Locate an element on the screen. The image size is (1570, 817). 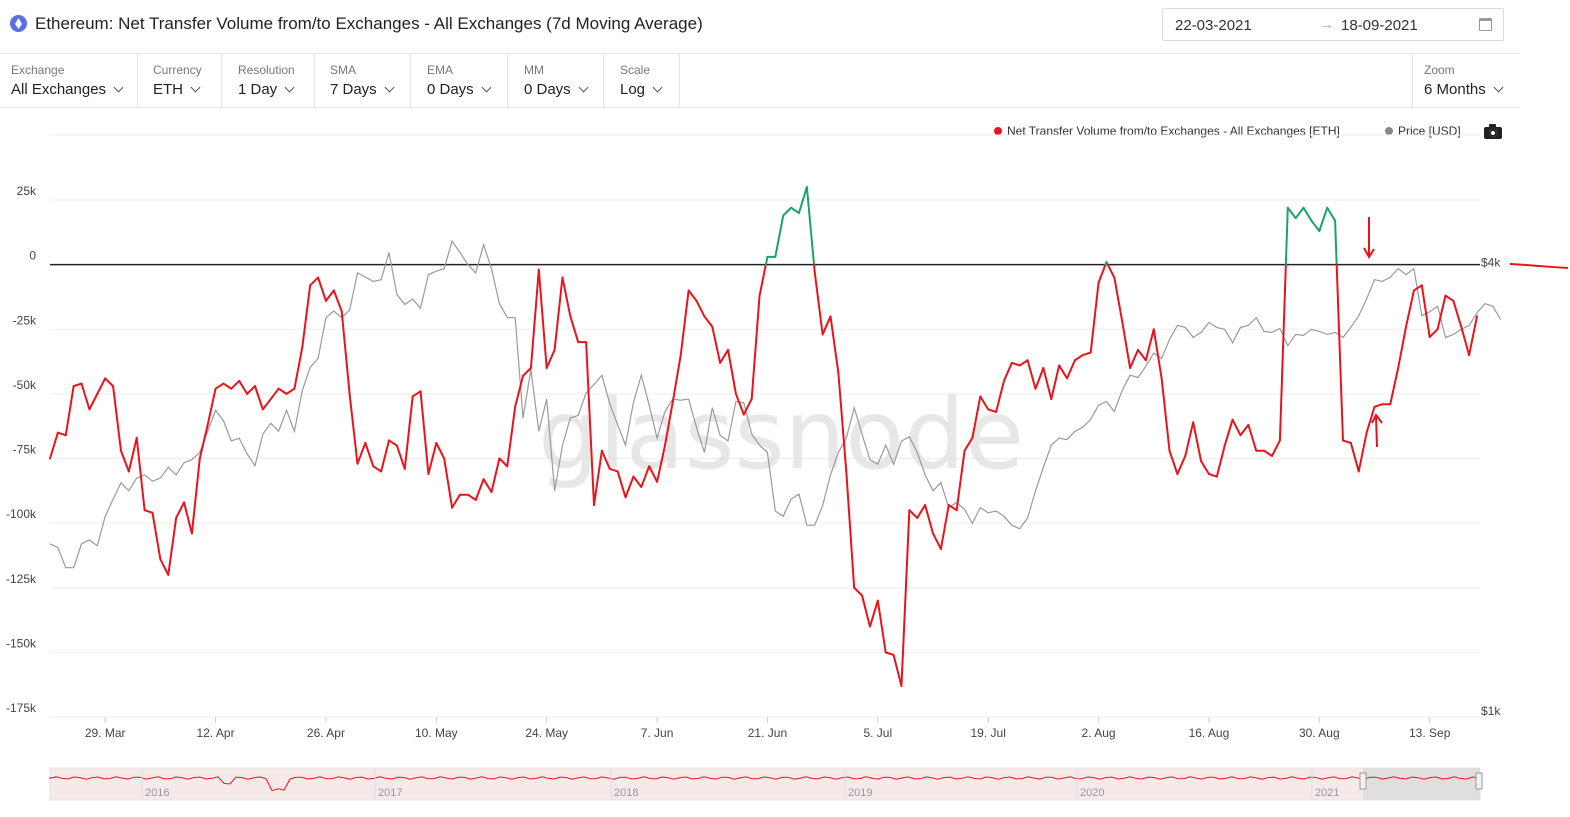
x-tick-label: 10. May is located at coordinates (436, 733).